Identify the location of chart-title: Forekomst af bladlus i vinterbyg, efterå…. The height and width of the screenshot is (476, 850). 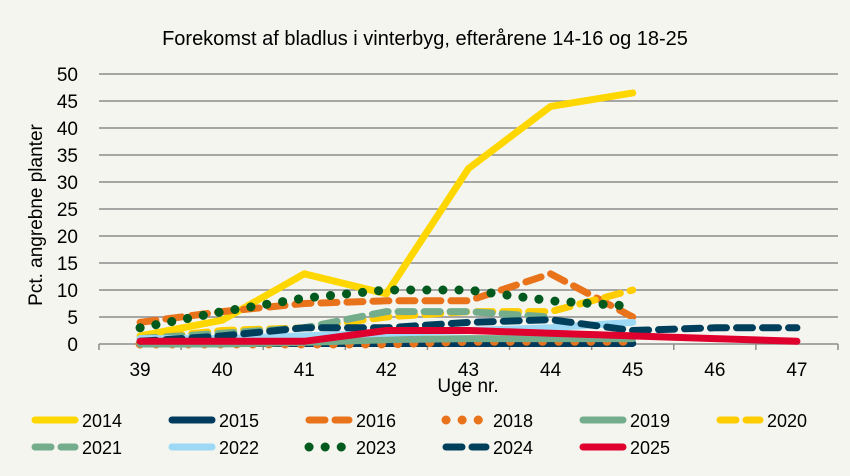
(425, 39).